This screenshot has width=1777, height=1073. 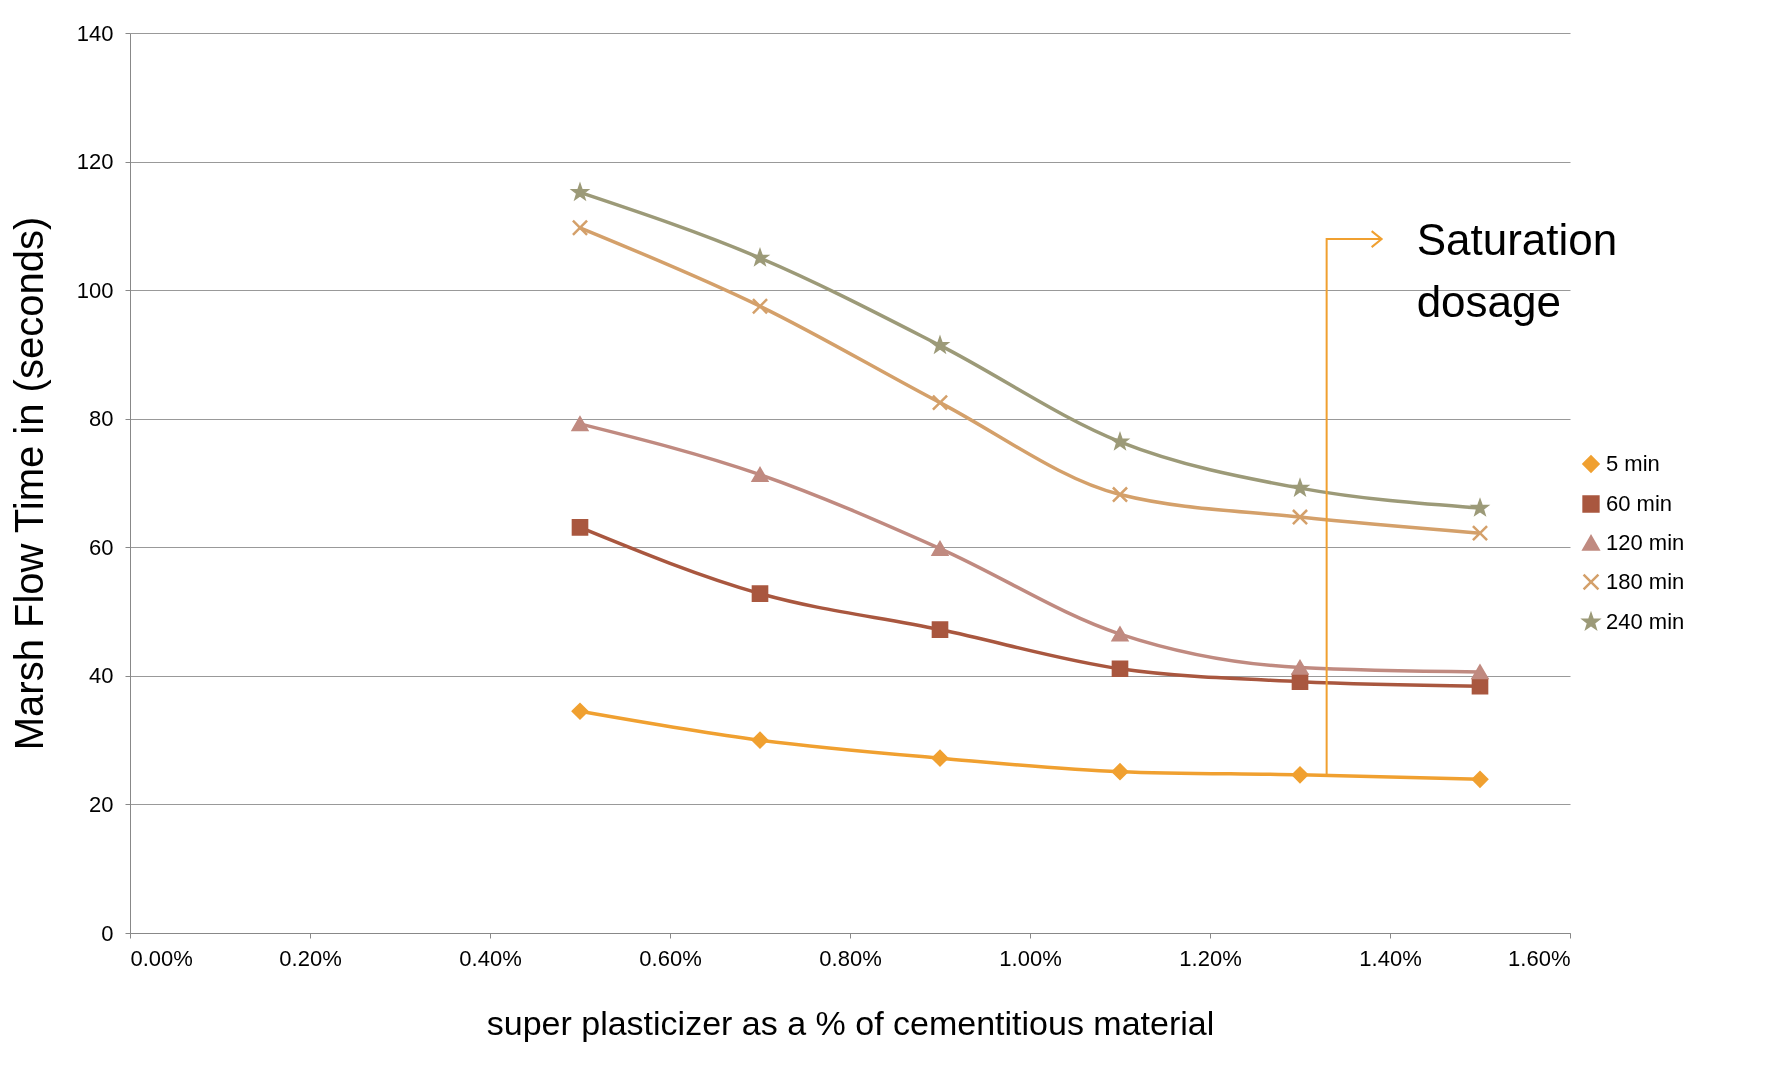 What do you see at coordinates (310, 958) in the screenshot?
I see `x-tick-label: 0.20%` at bounding box center [310, 958].